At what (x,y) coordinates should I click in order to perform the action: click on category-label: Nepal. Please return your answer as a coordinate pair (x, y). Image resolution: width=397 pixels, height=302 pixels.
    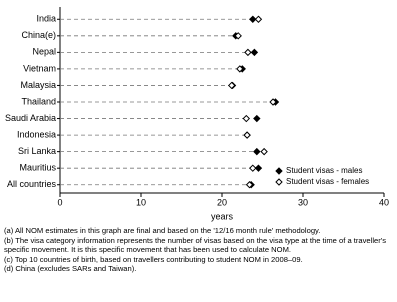
    Looking at the image, I should click on (44, 52).